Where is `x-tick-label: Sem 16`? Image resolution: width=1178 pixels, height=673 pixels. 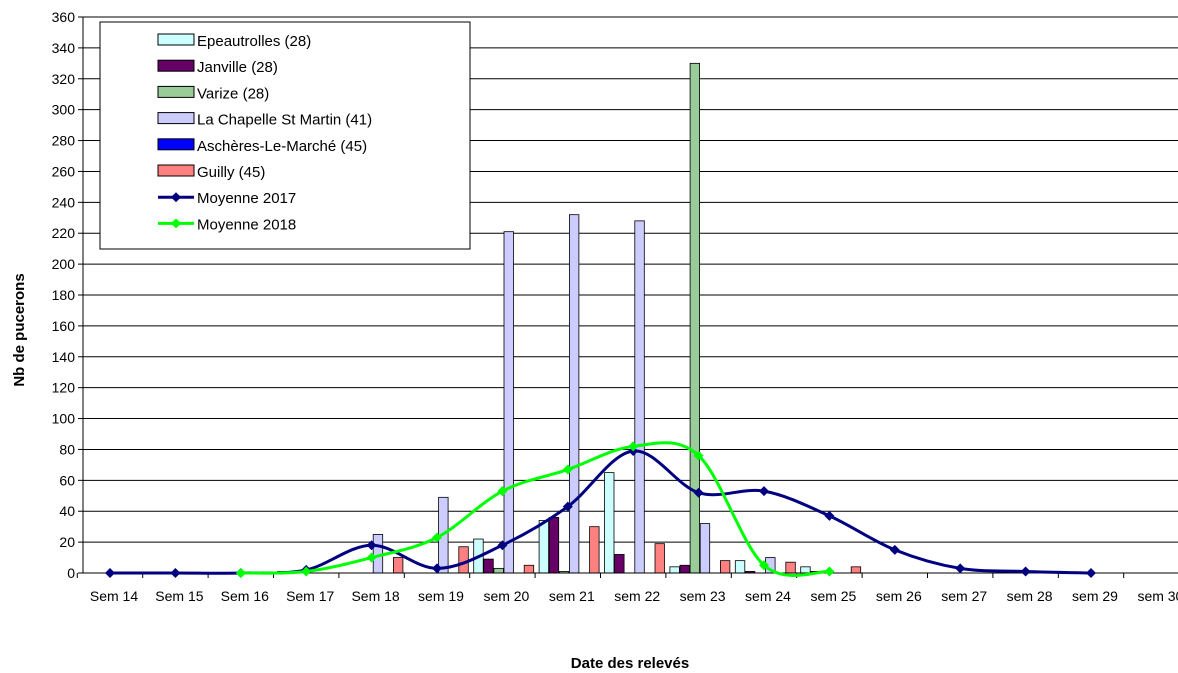 x-tick-label: Sem 16 is located at coordinates (245, 596).